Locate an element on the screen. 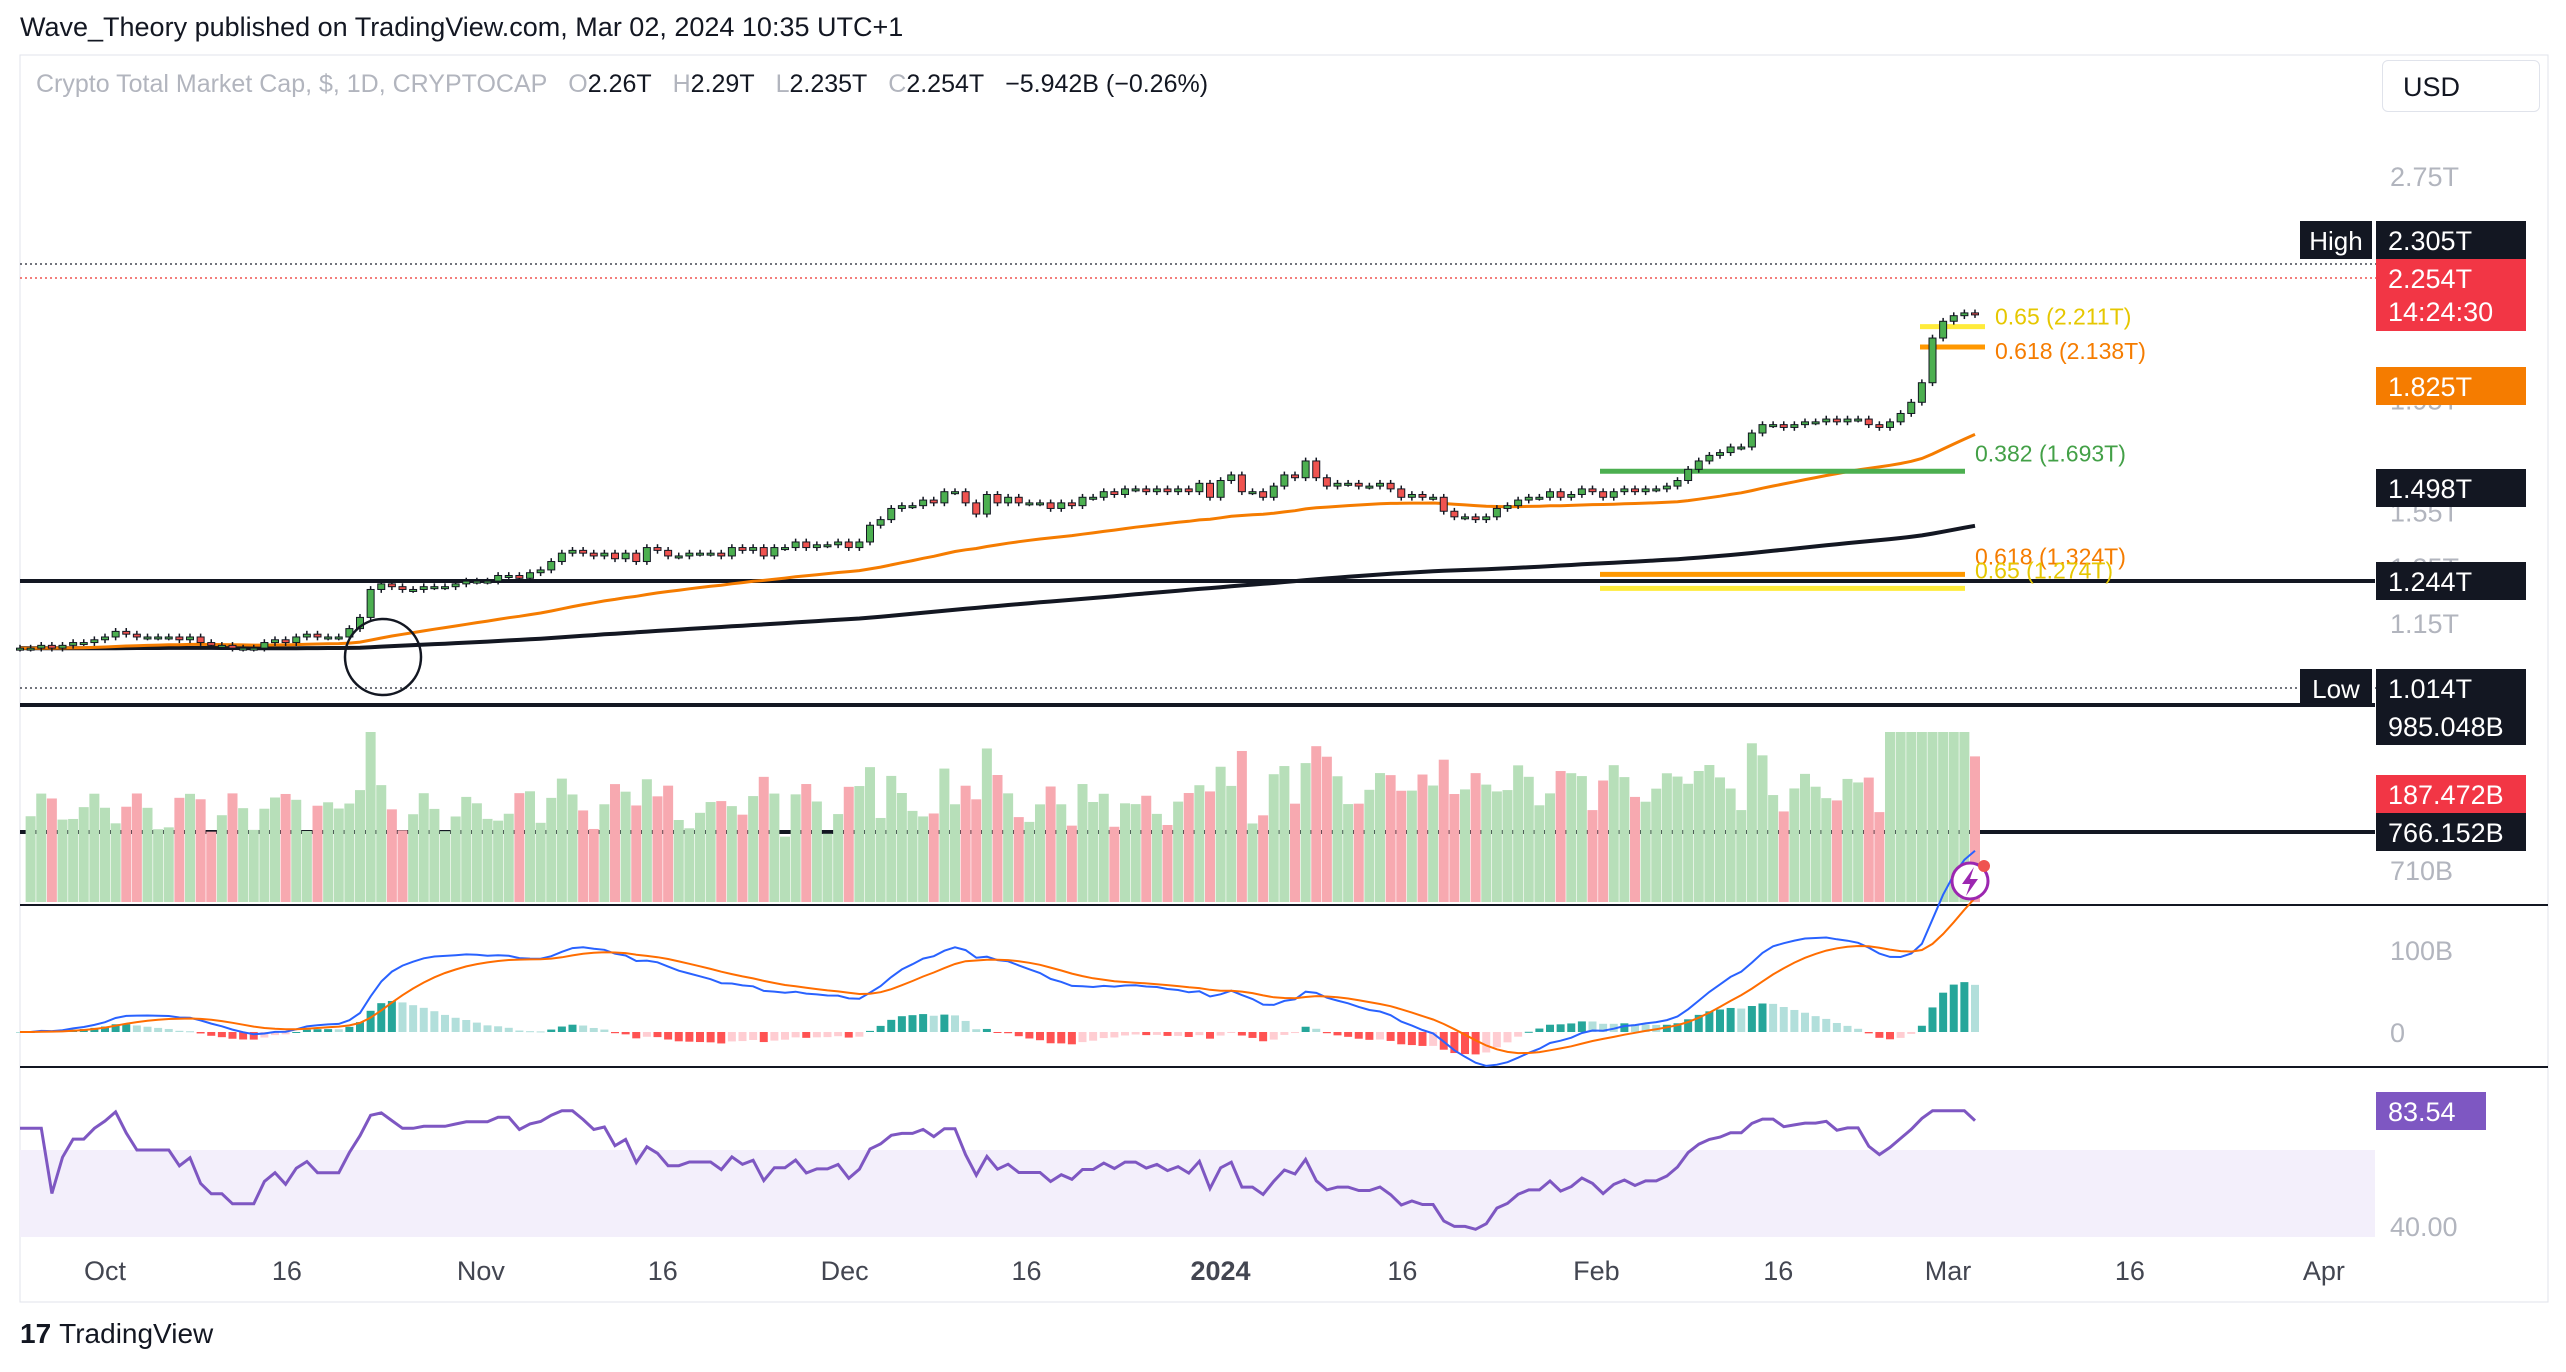 This screenshot has width=2566, height=1372. currency-button: USD is located at coordinates (2461, 86).